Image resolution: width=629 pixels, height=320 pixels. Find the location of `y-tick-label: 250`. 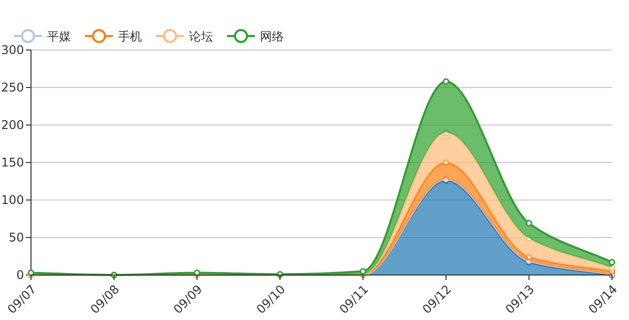

y-tick-label: 250 is located at coordinates (12, 87).